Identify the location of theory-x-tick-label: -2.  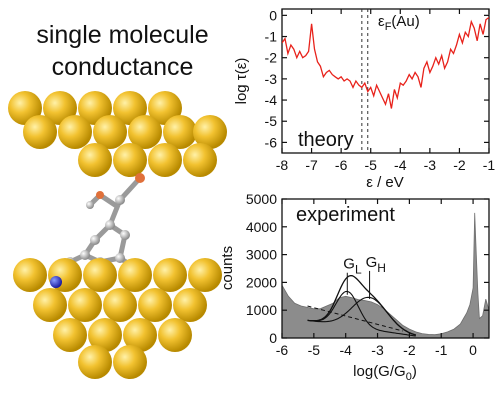
(459, 165).